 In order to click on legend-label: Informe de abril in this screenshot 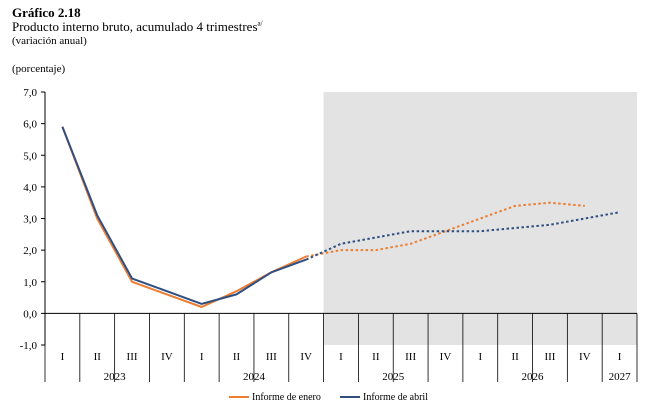, I will do `click(395, 397)`.